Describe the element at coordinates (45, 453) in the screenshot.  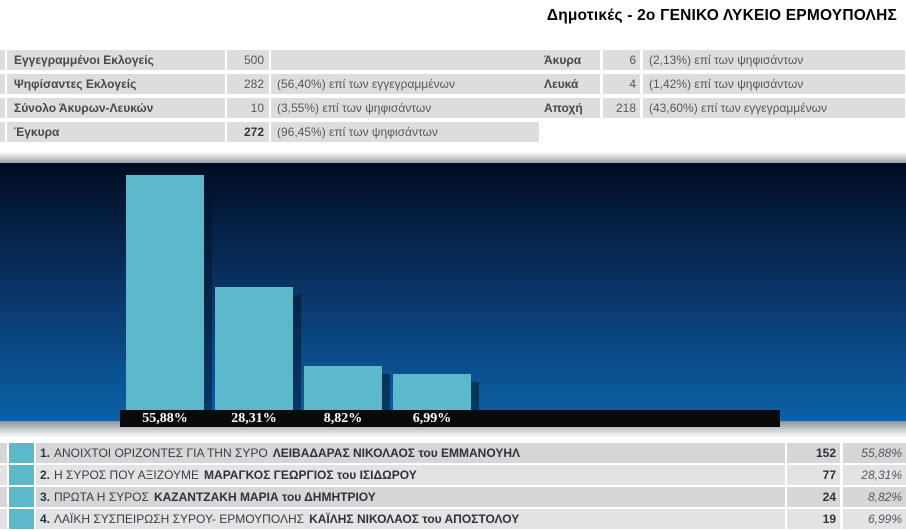
I see `rank-label: 1.` at that location.